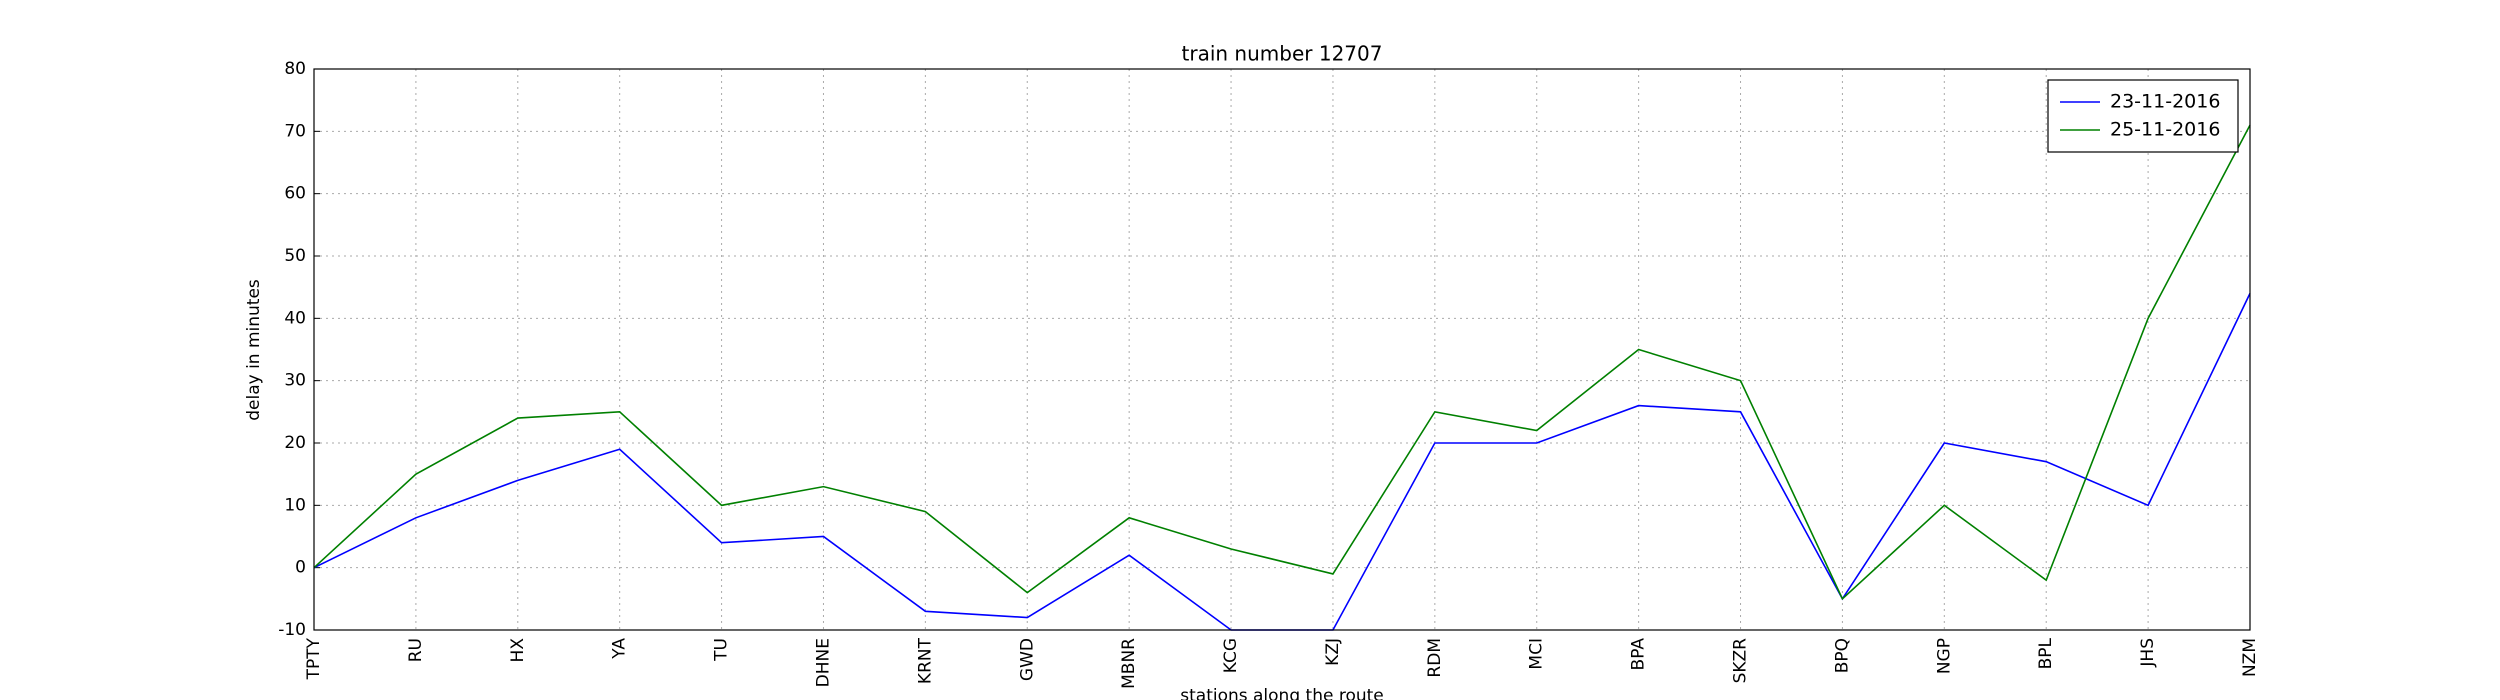  What do you see at coordinates (620, 649) in the screenshot?
I see `x-tick-label: YA` at bounding box center [620, 649].